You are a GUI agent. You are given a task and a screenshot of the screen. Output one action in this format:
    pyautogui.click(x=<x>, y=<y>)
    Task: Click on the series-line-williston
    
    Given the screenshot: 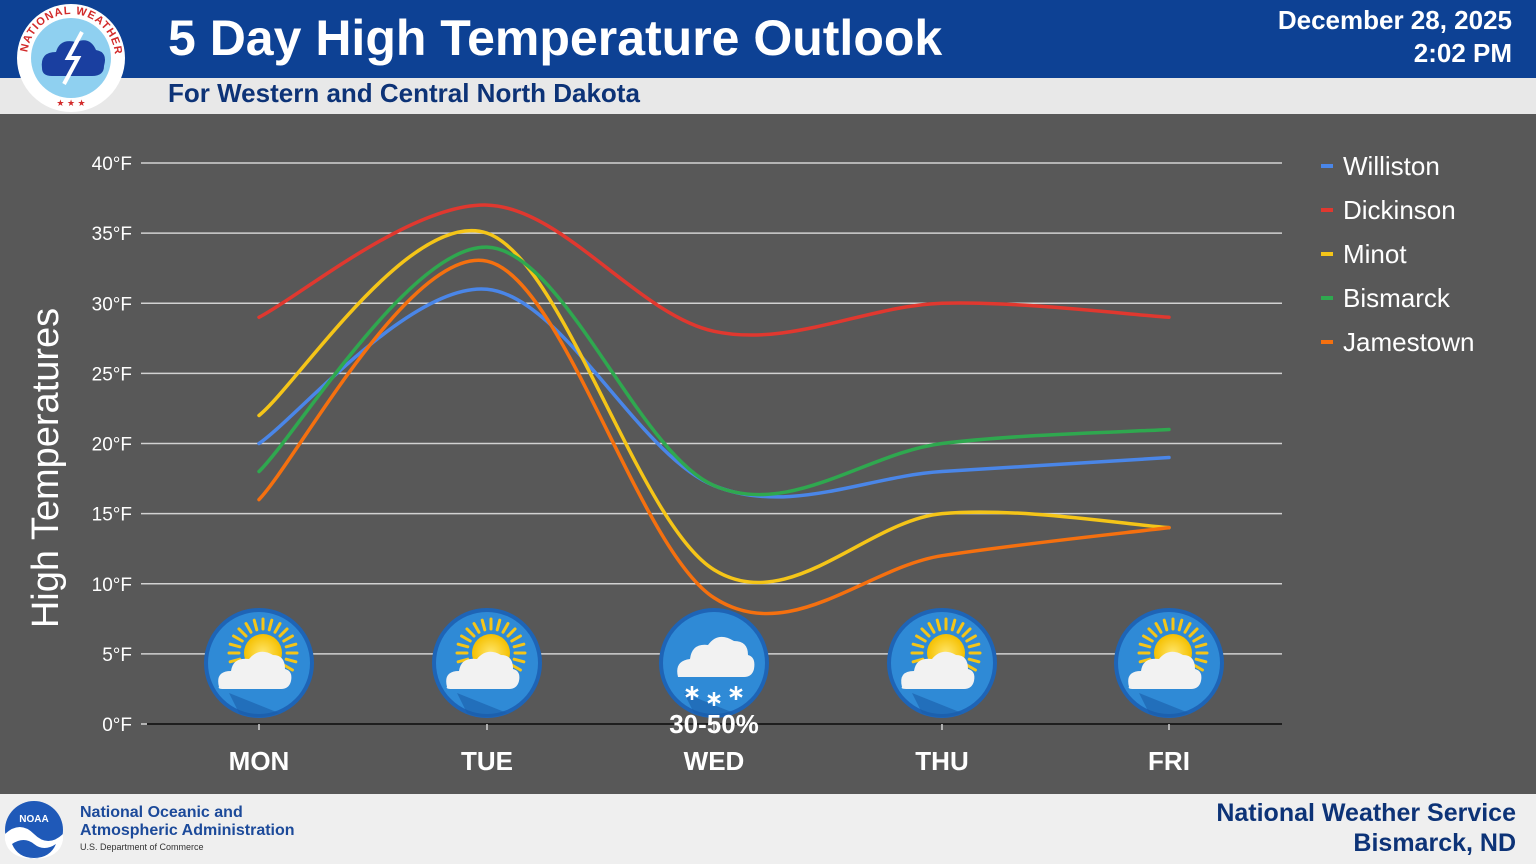 What is the action you would take?
    pyautogui.click(x=714, y=393)
    